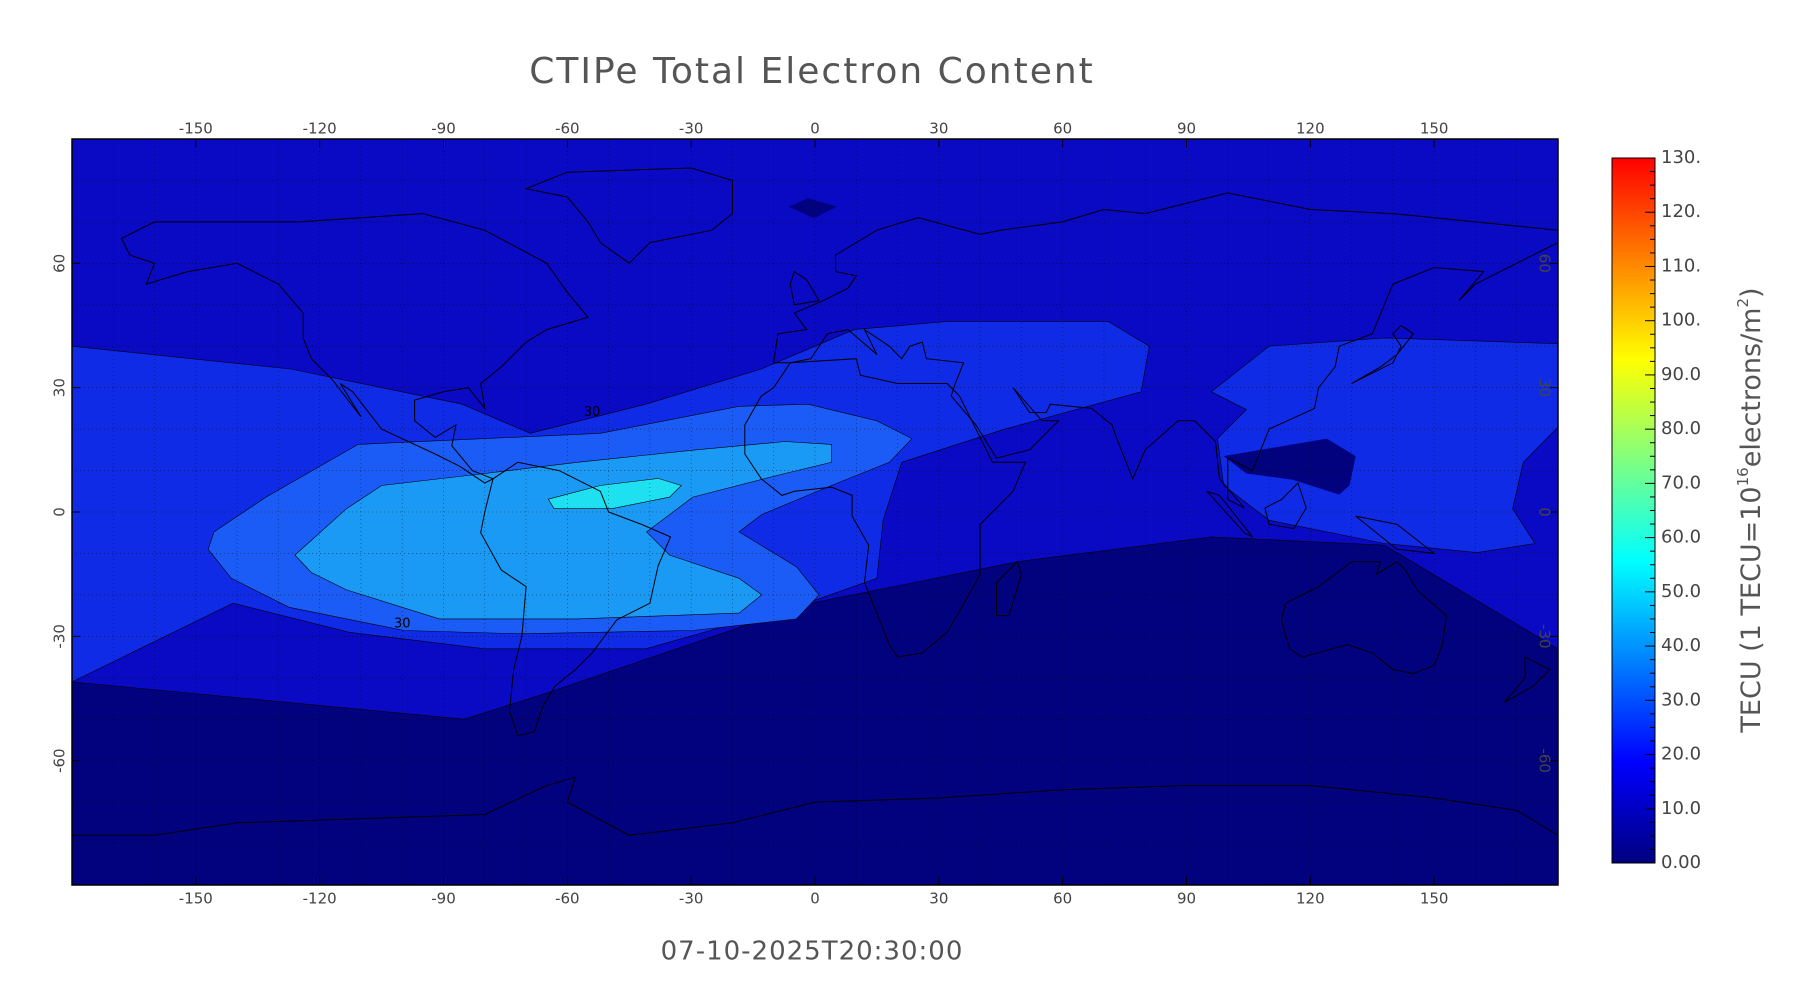  Describe the element at coordinates (1743, 303) in the screenshot. I see `colorbar-label-part: 2` at that location.